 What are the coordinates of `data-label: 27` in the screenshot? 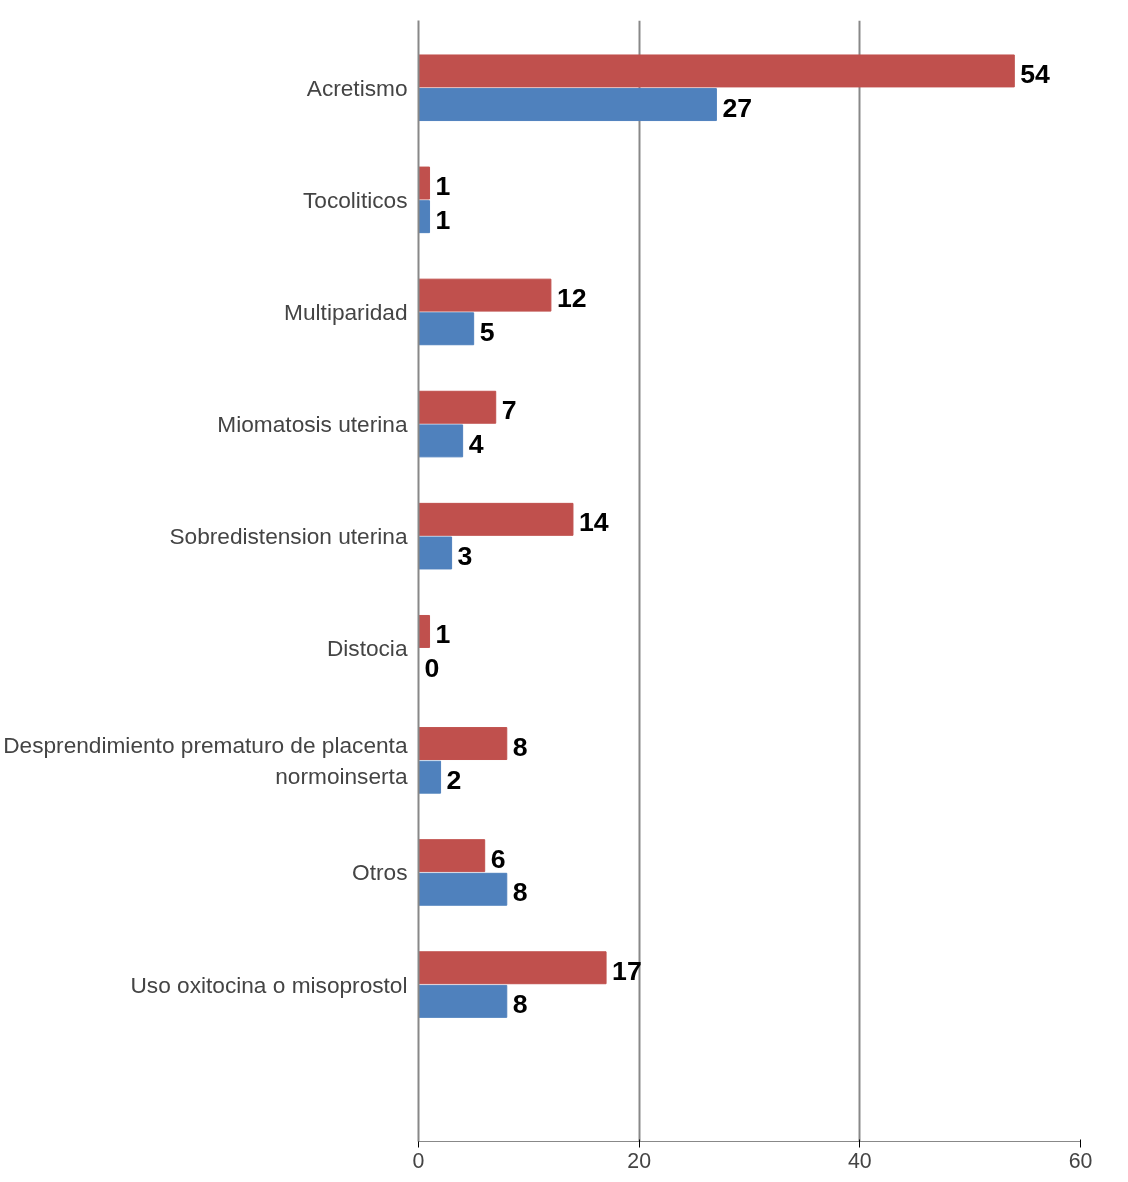 It's located at (737, 107).